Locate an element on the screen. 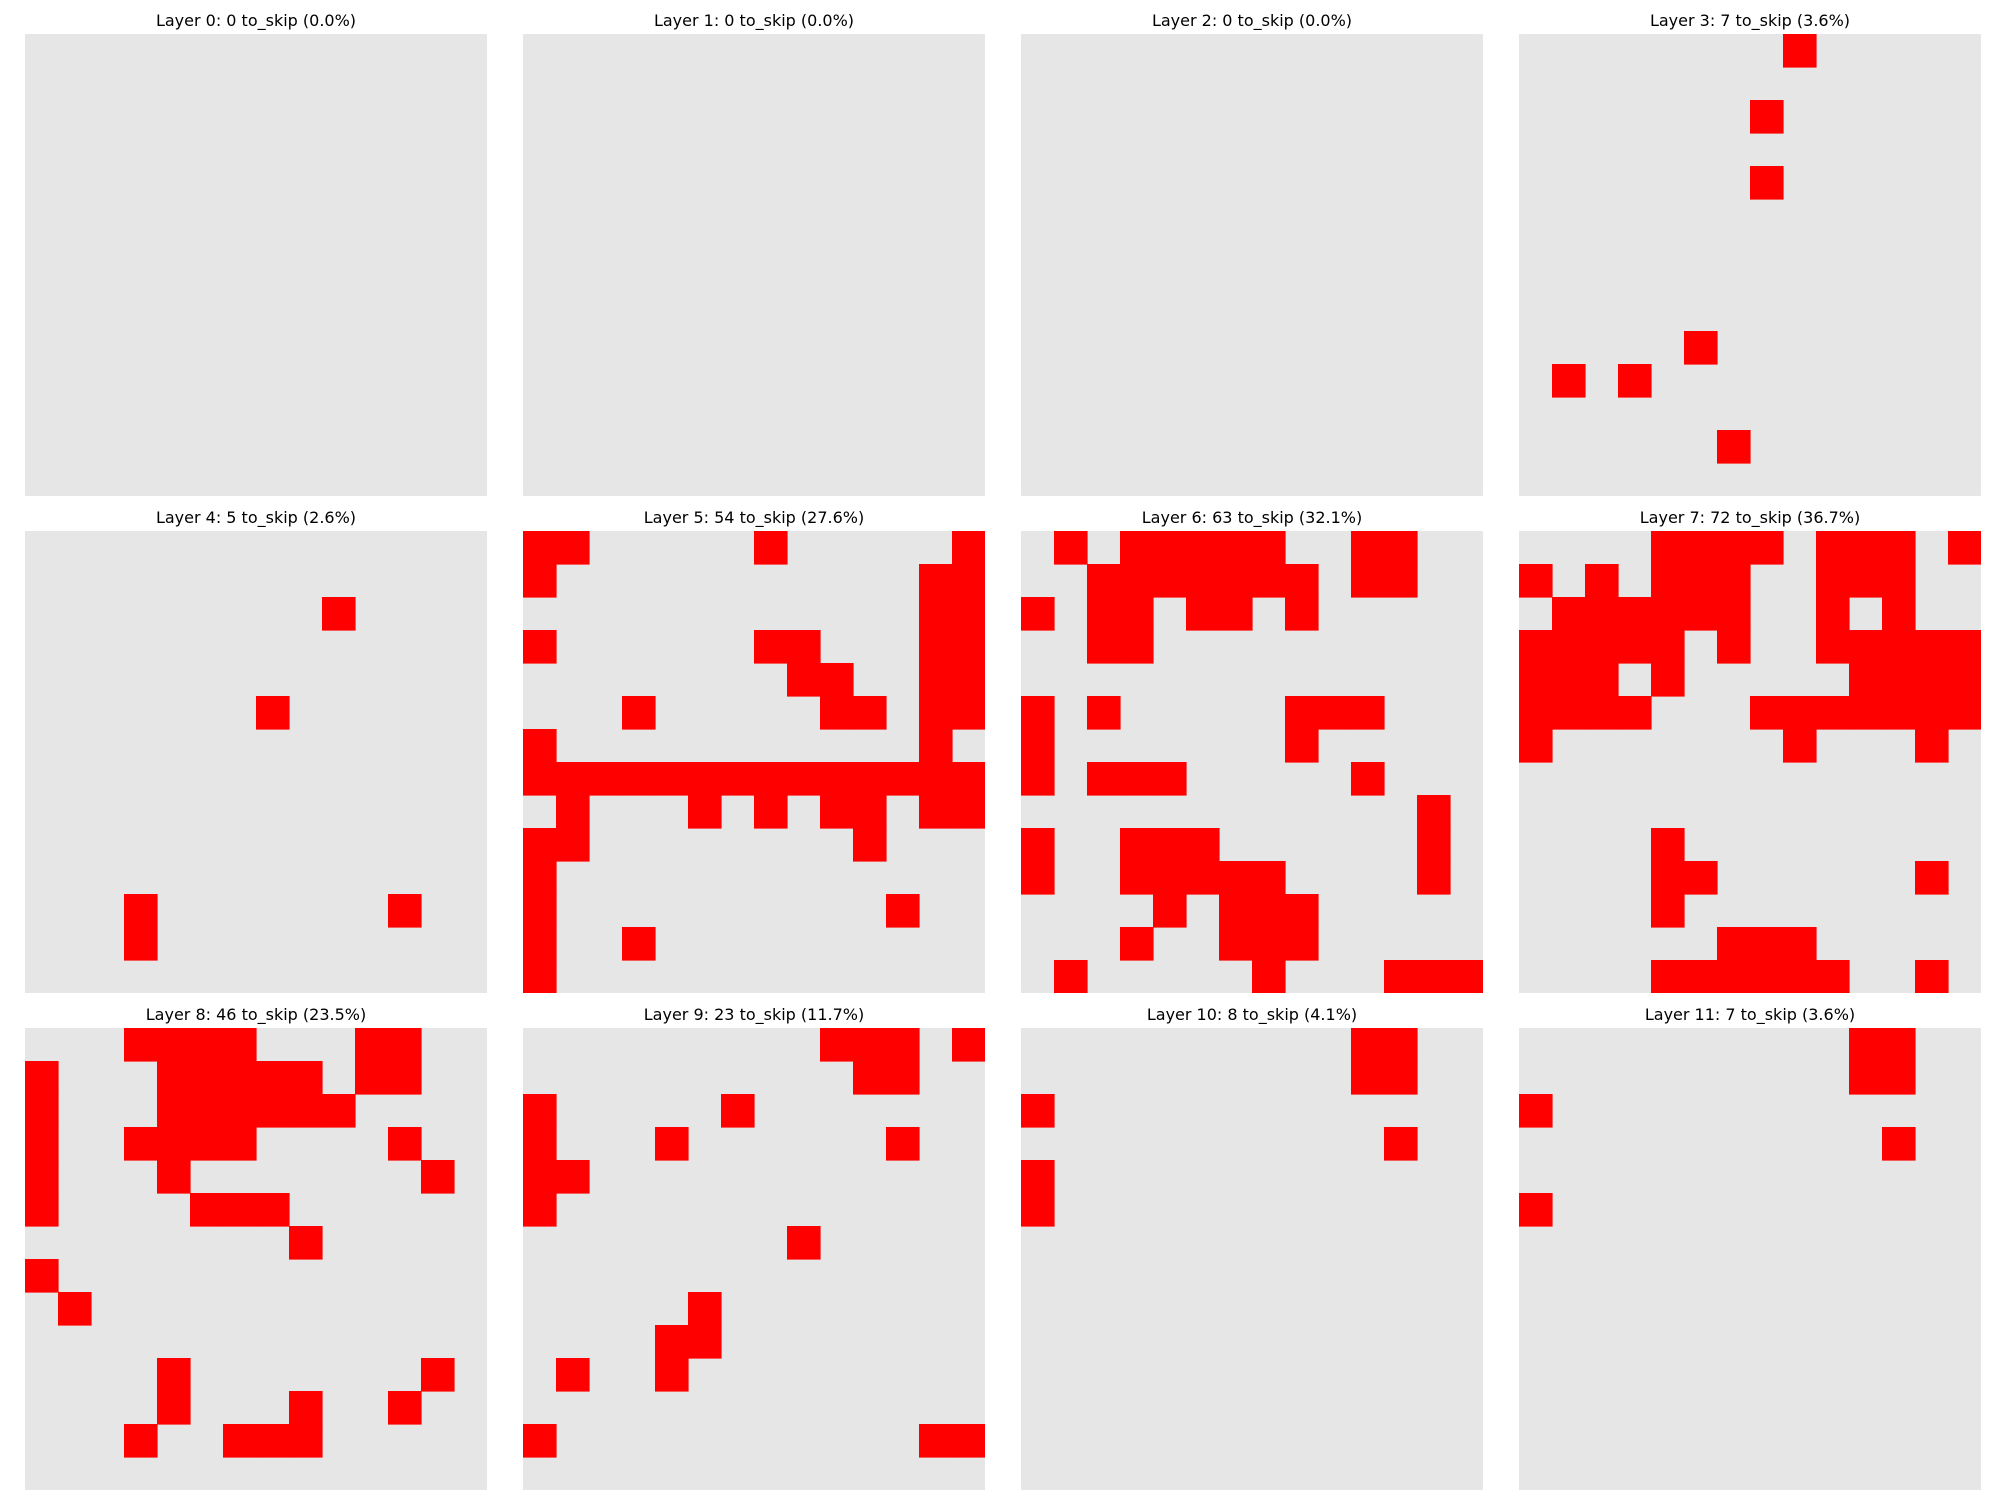  panel-title: Layer 8: 46 to_skip (23.5%) is located at coordinates (256, 1014).